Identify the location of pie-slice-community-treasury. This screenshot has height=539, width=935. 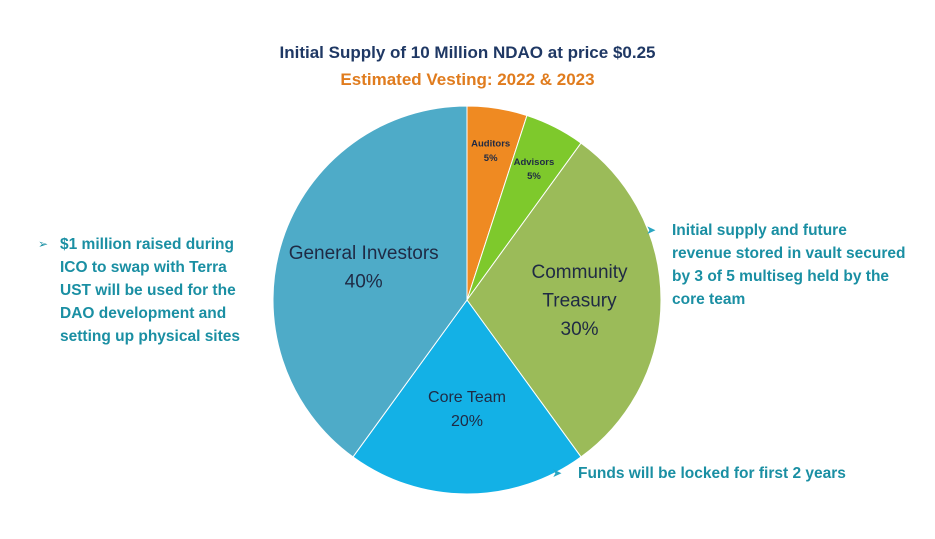
(564, 300).